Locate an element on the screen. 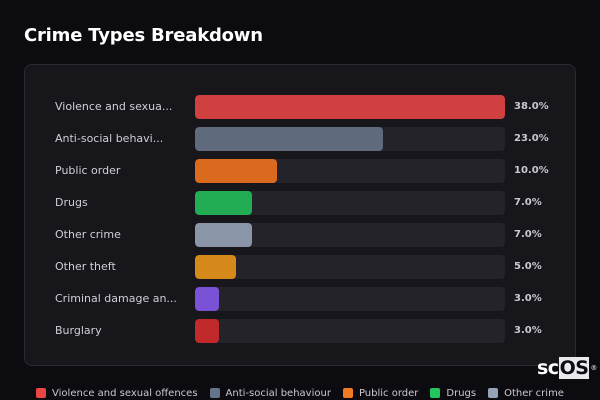 Image resolution: width=600 pixels, height=400 pixels. legend-item: Drugs is located at coordinates (453, 393).